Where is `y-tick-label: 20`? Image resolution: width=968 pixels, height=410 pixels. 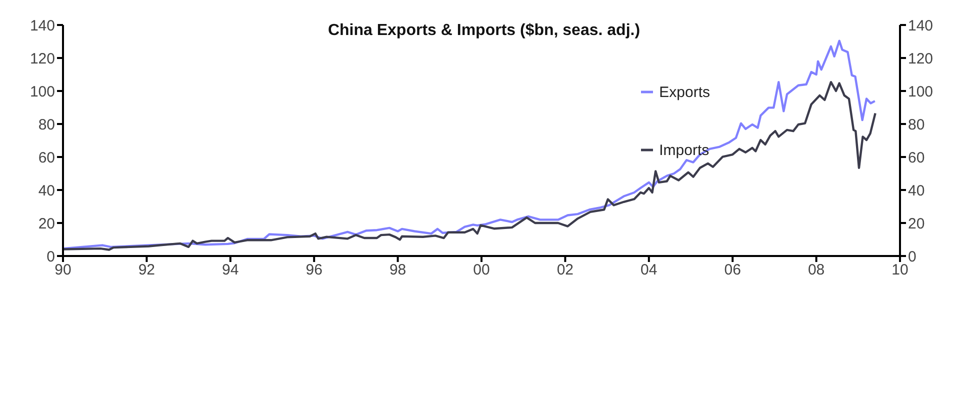
y-tick-label: 20 is located at coordinates (46, 223).